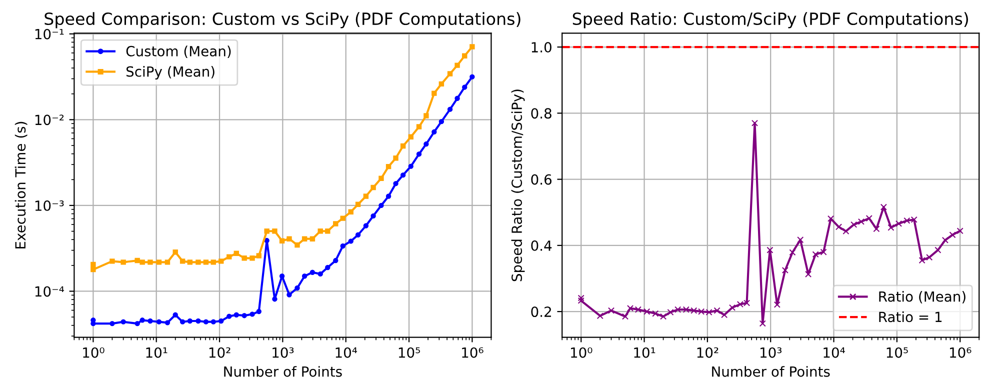 Image resolution: width=989 pixels, height=390 pixels. I want to click on chart-title: Speed Comparison: Custom vs SciPy (PDF Computations), so click(282, 20).